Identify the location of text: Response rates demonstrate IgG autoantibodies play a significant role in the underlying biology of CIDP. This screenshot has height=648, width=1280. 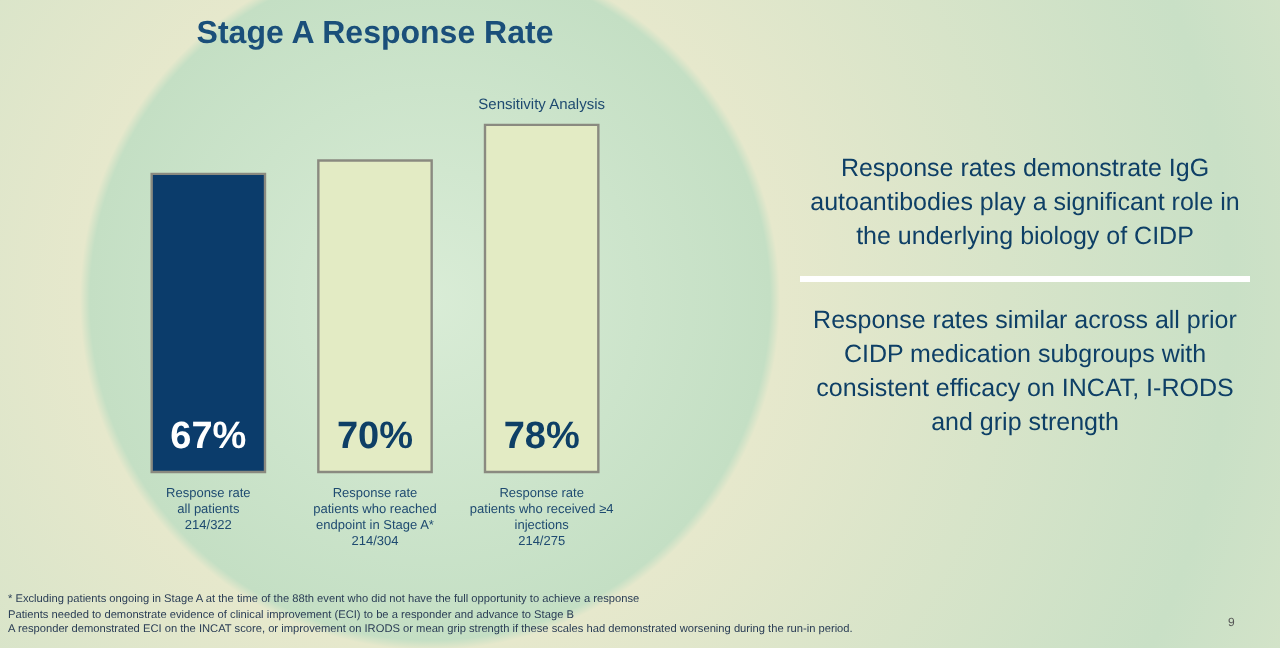
(1025, 203).